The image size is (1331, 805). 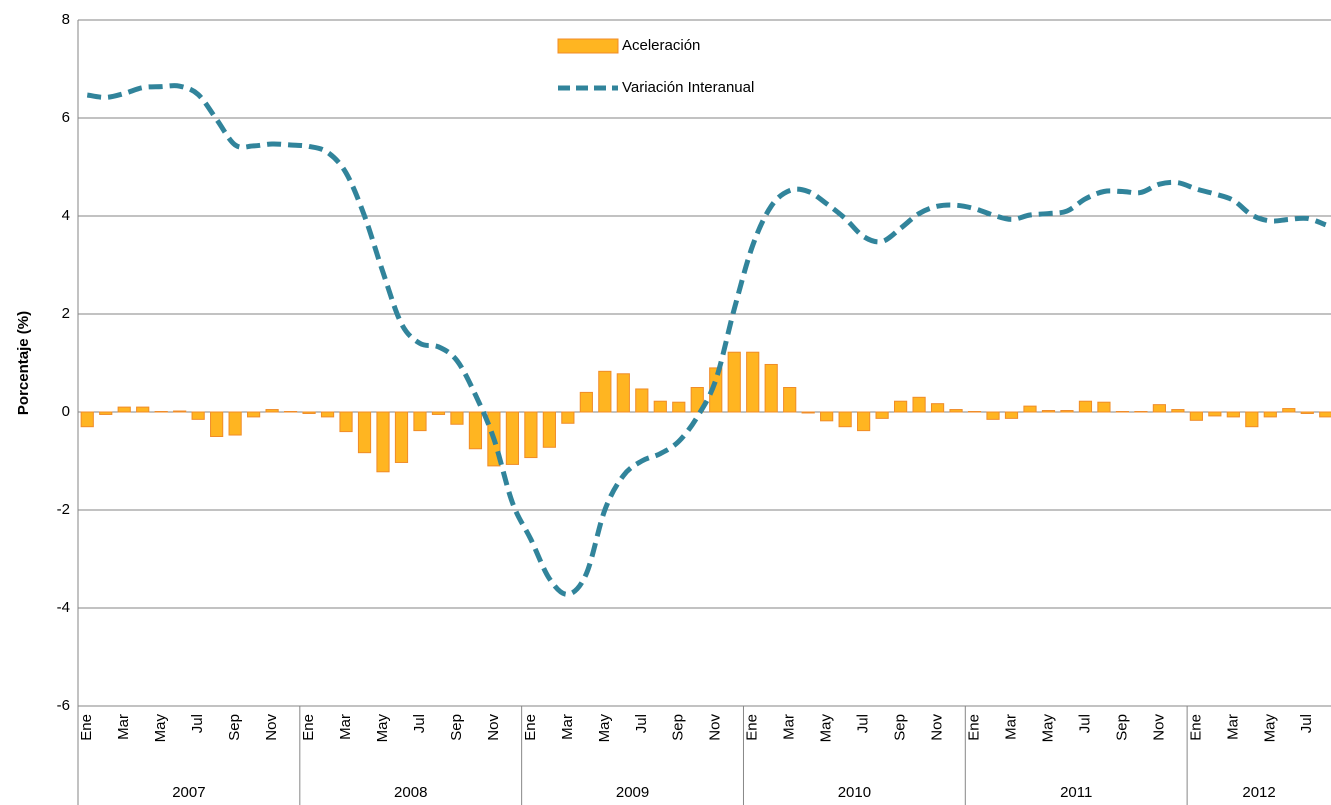 What do you see at coordinates (1076, 792) in the screenshot?
I see `year-label: 2011` at bounding box center [1076, 792].